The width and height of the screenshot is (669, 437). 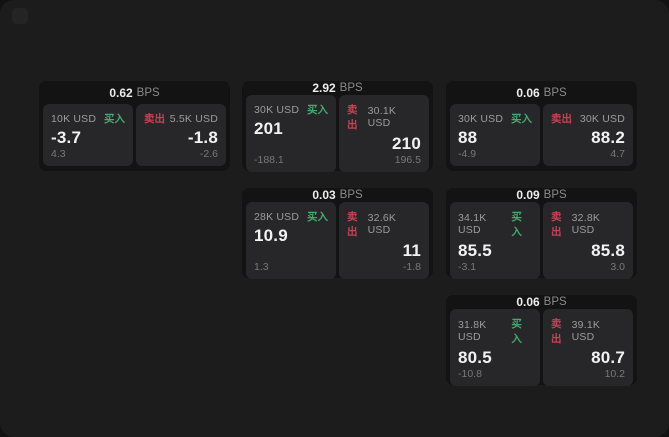 I want to click on sell-amount: 32.6K USD, so click(x=382, y=224).